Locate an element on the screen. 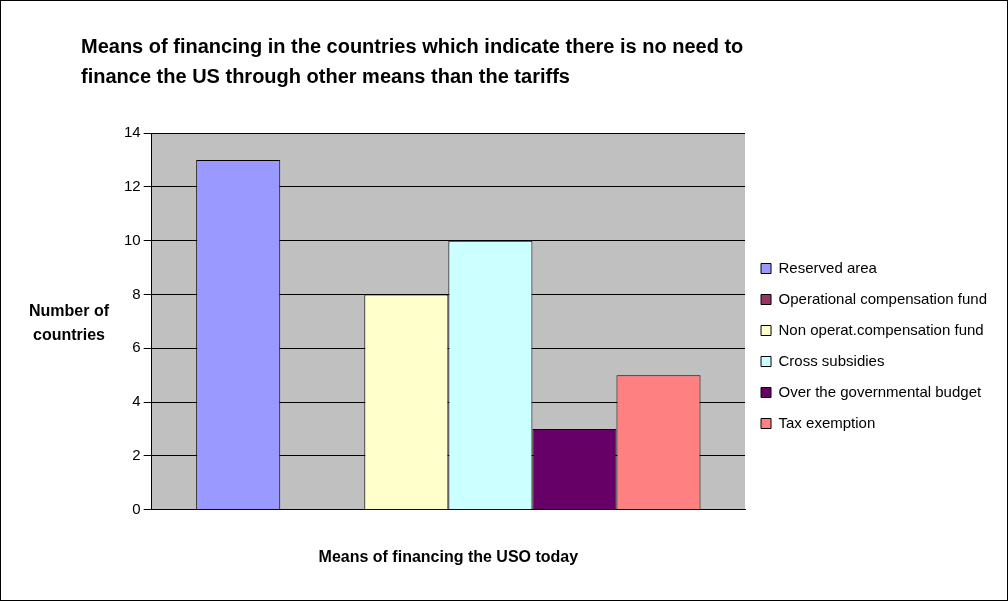 This screenshot has height=601, width=1008. legend-label: Cross subsidies is located at coordinates (831, 360).